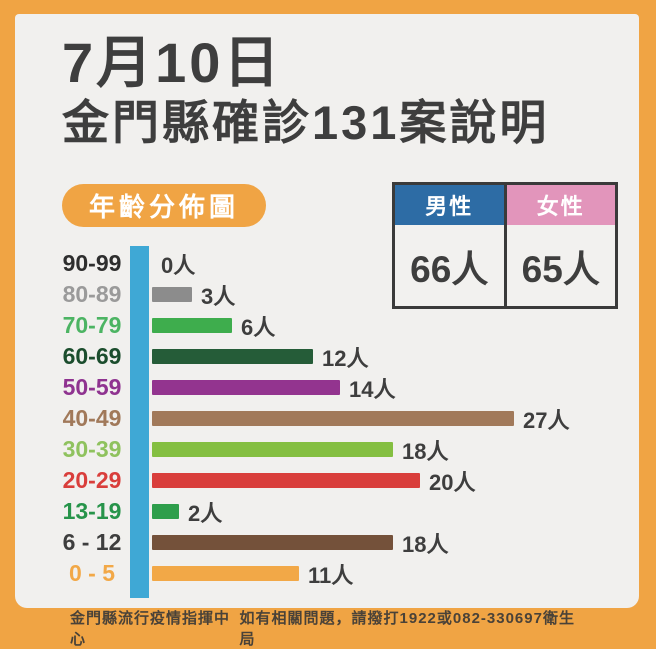 This screenshot has width=656, height=649. Describe the element at coordinates (345, 358) in the screenshot. I see `age-group-count: 12人` at that location.